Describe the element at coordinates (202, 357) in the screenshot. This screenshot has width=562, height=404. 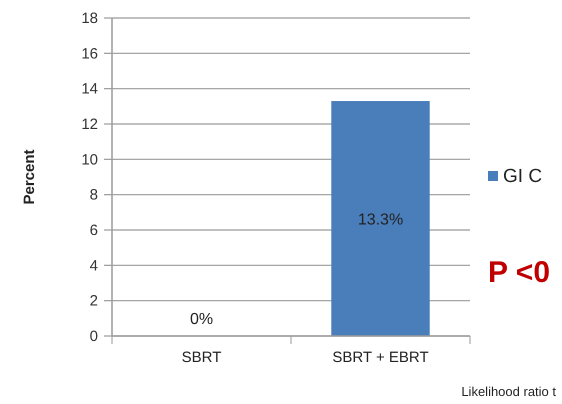
I see `x-tick-label: SBRT` at that location.